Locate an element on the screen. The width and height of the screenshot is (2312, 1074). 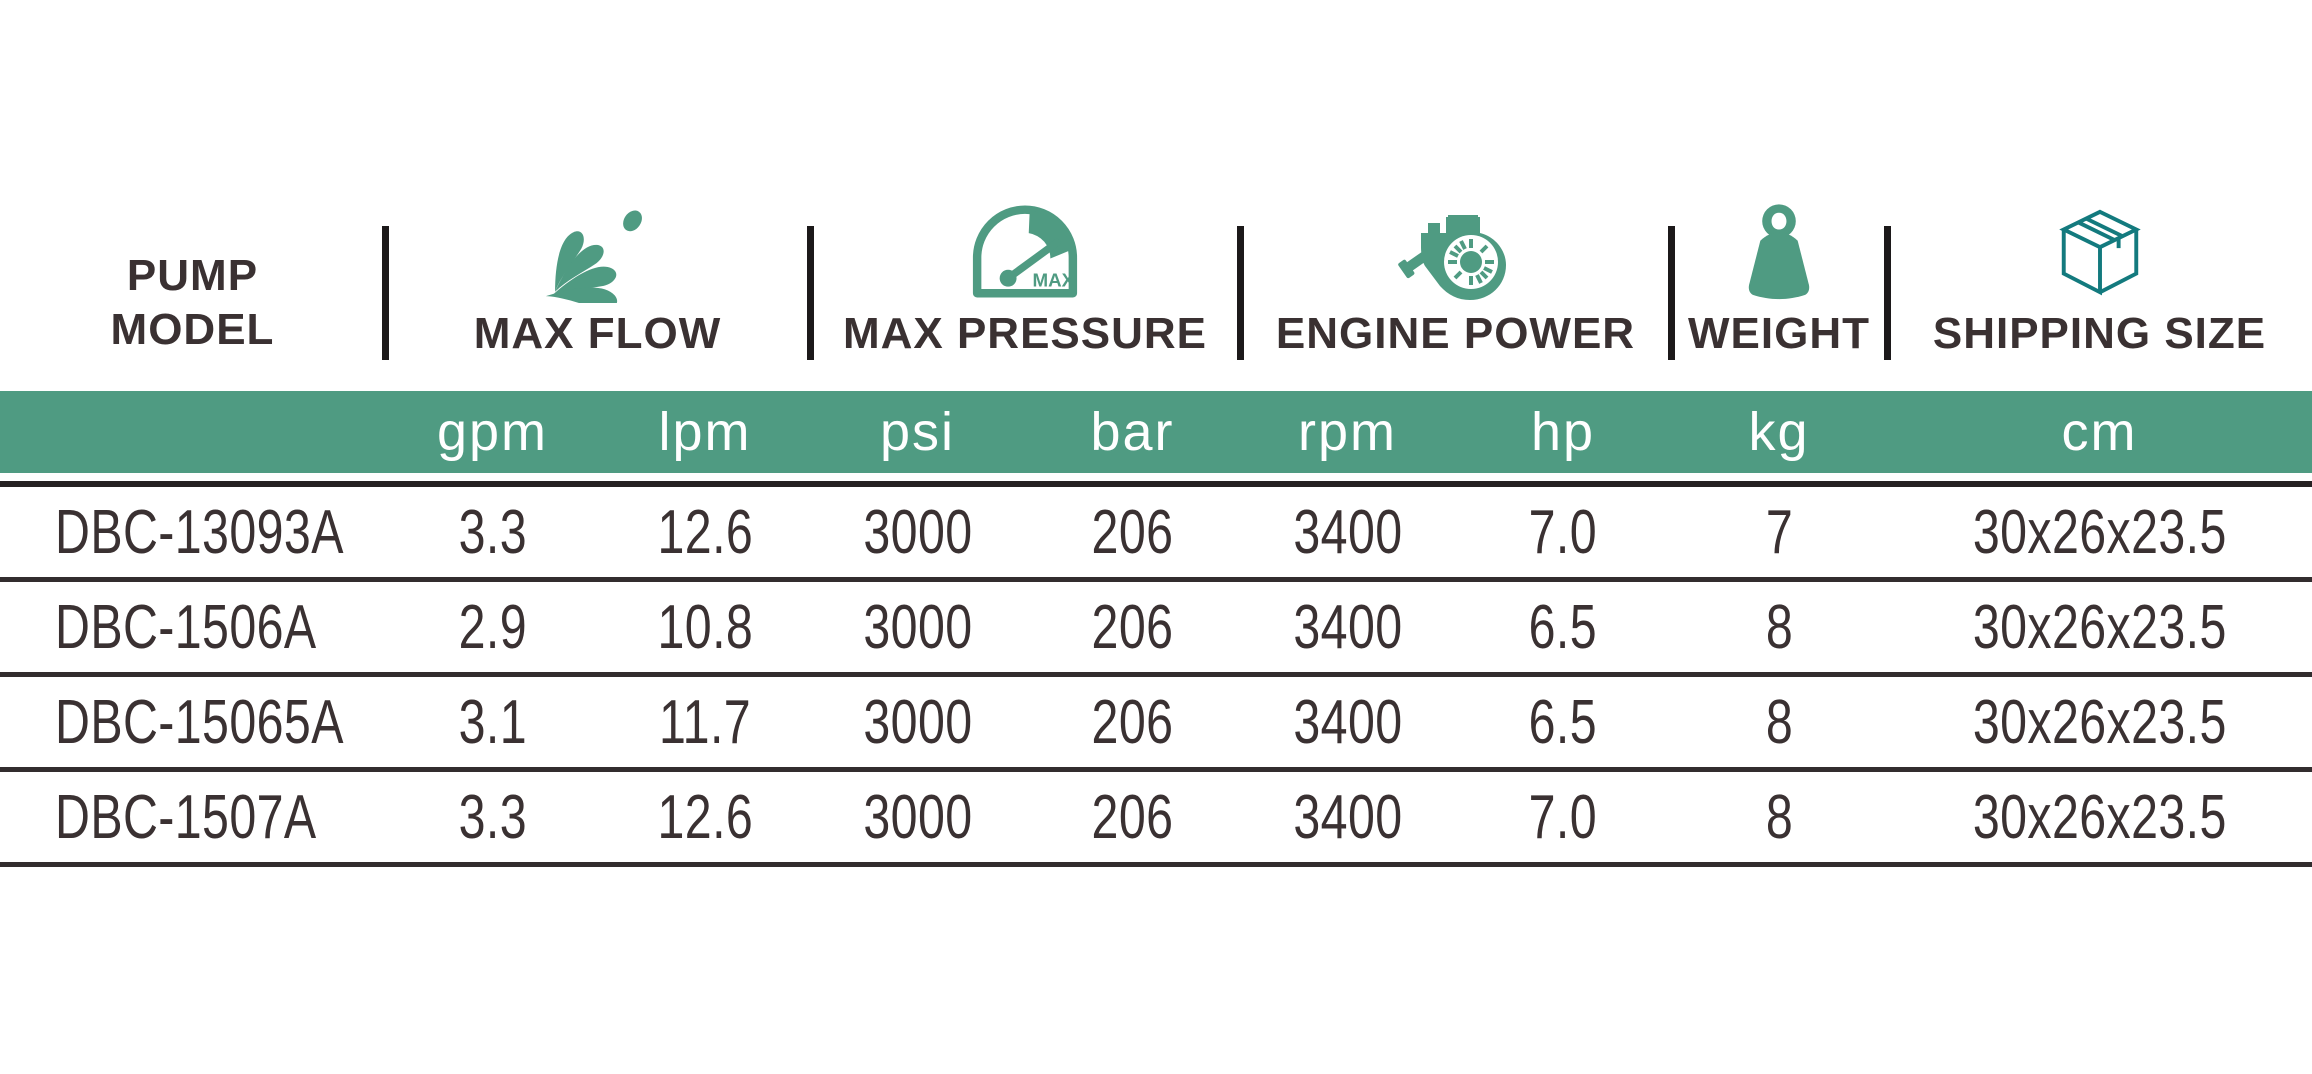
pump-model-label-line2: MODEL is located at coordinates (192, 329).